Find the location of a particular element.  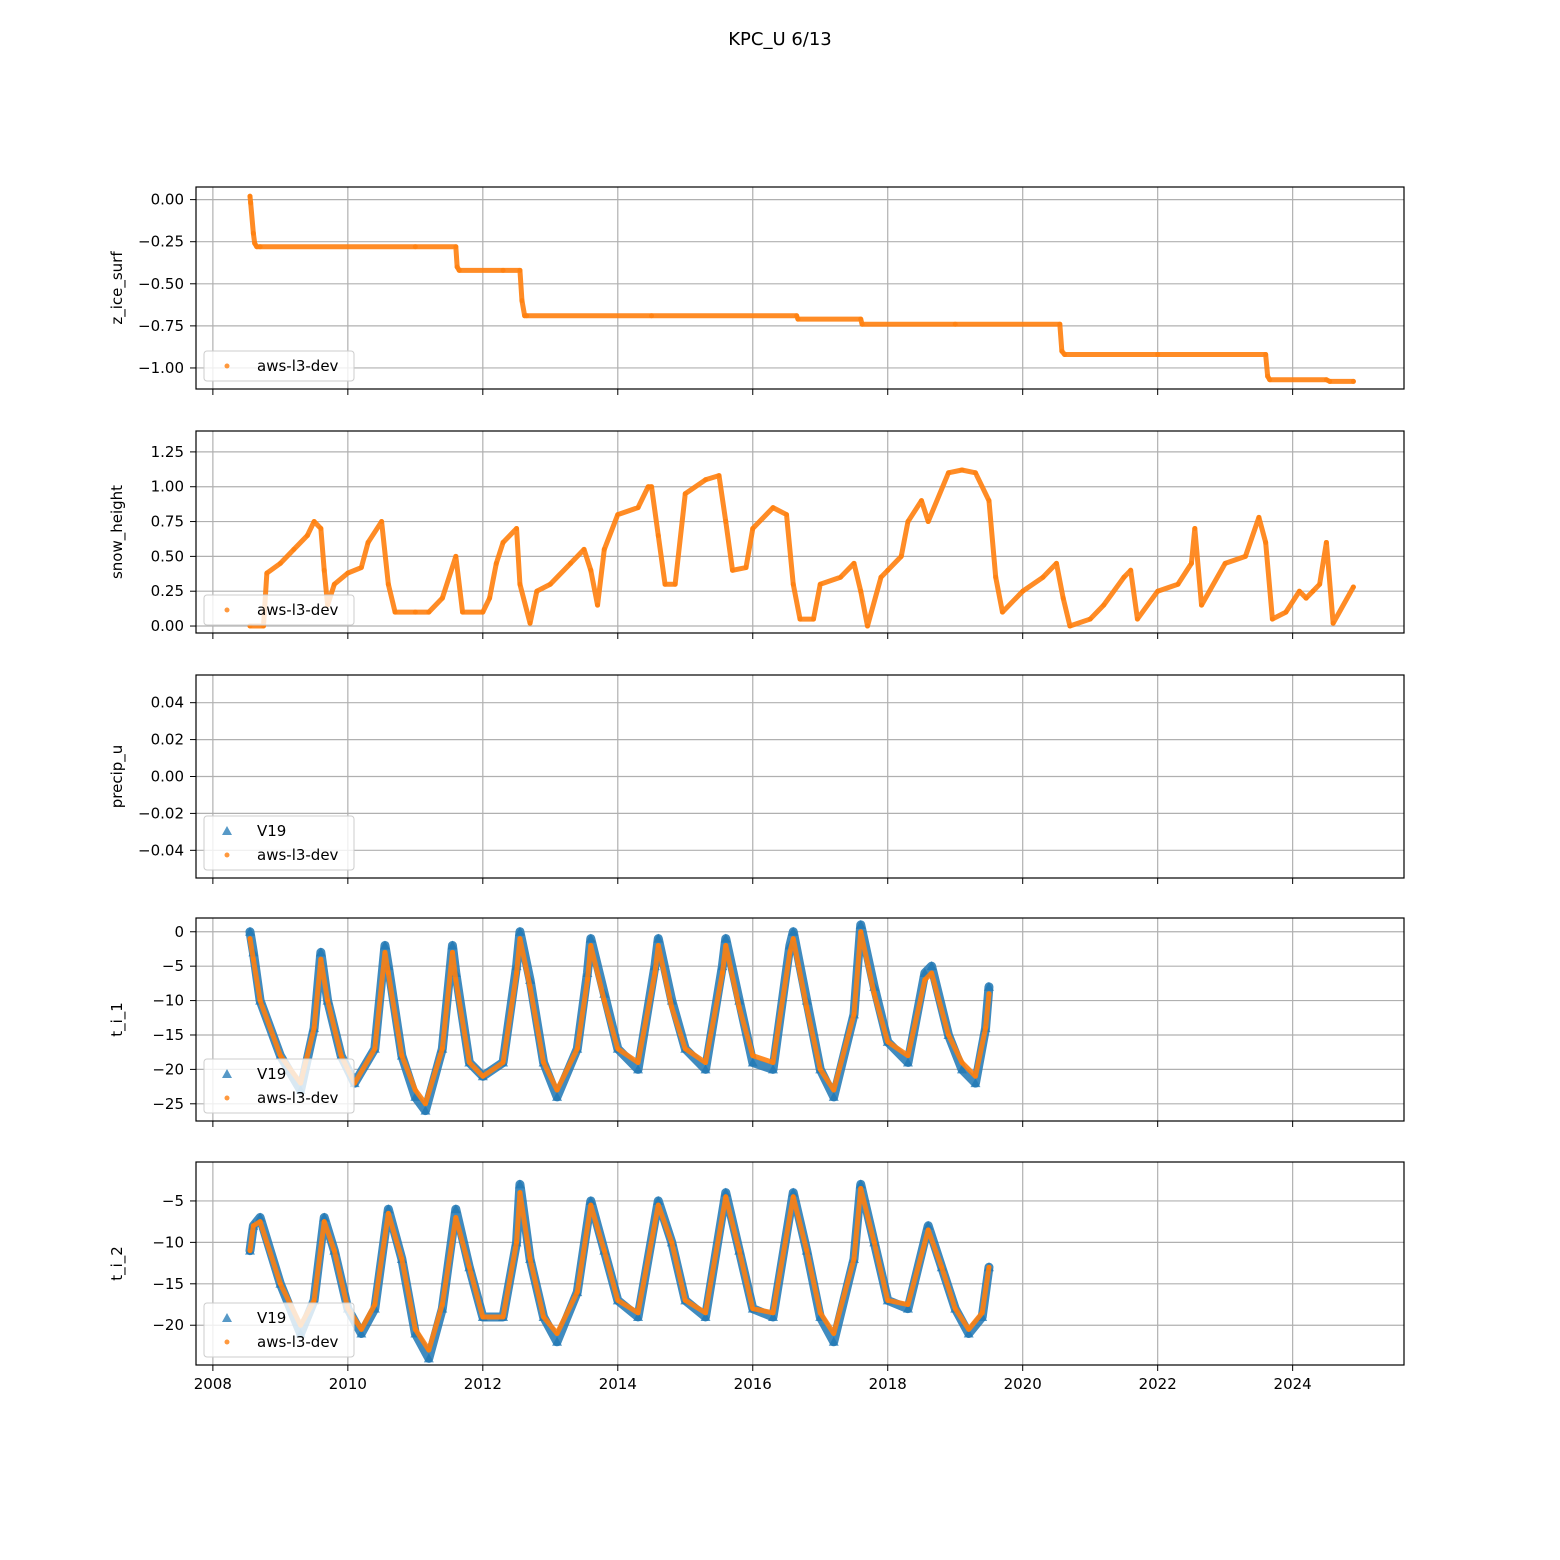

y-tick-label: −10 is located at coordinates (168, 1001).